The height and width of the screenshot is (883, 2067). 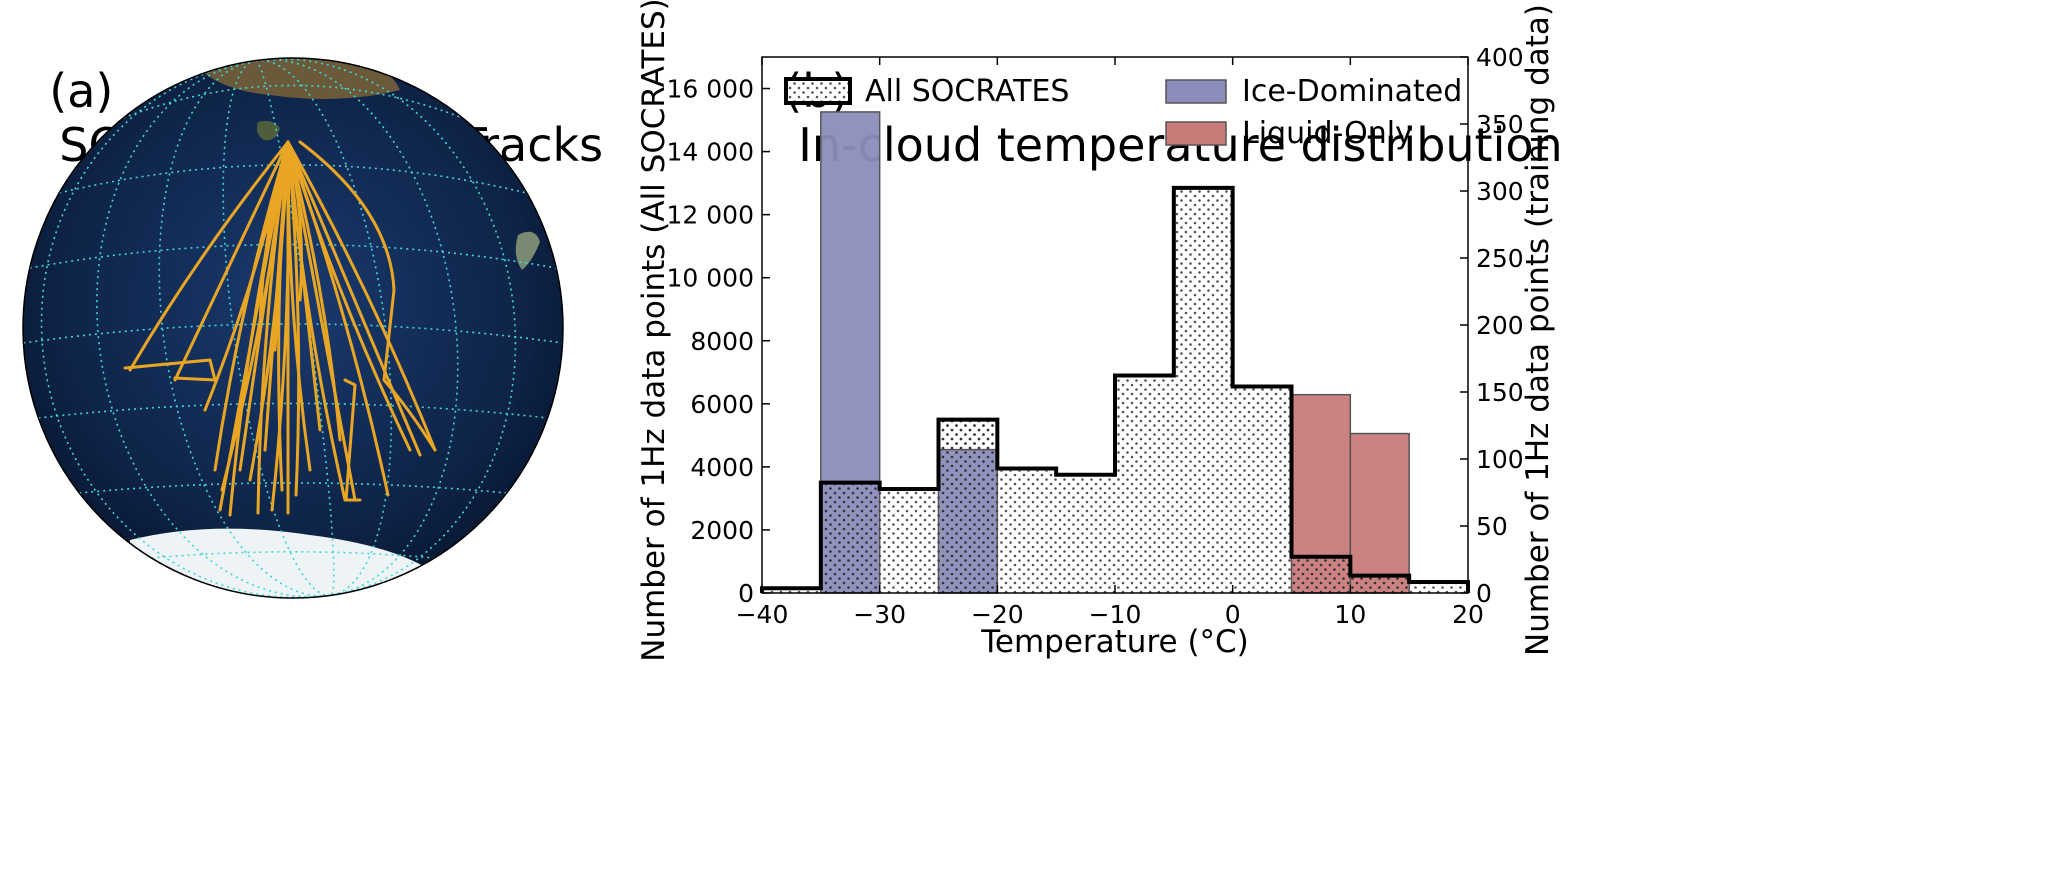 What do you see at coordinates (1468, 614) in the screenshot?
I see `x-tick-label: 20` at bounding box center [1468, 614].